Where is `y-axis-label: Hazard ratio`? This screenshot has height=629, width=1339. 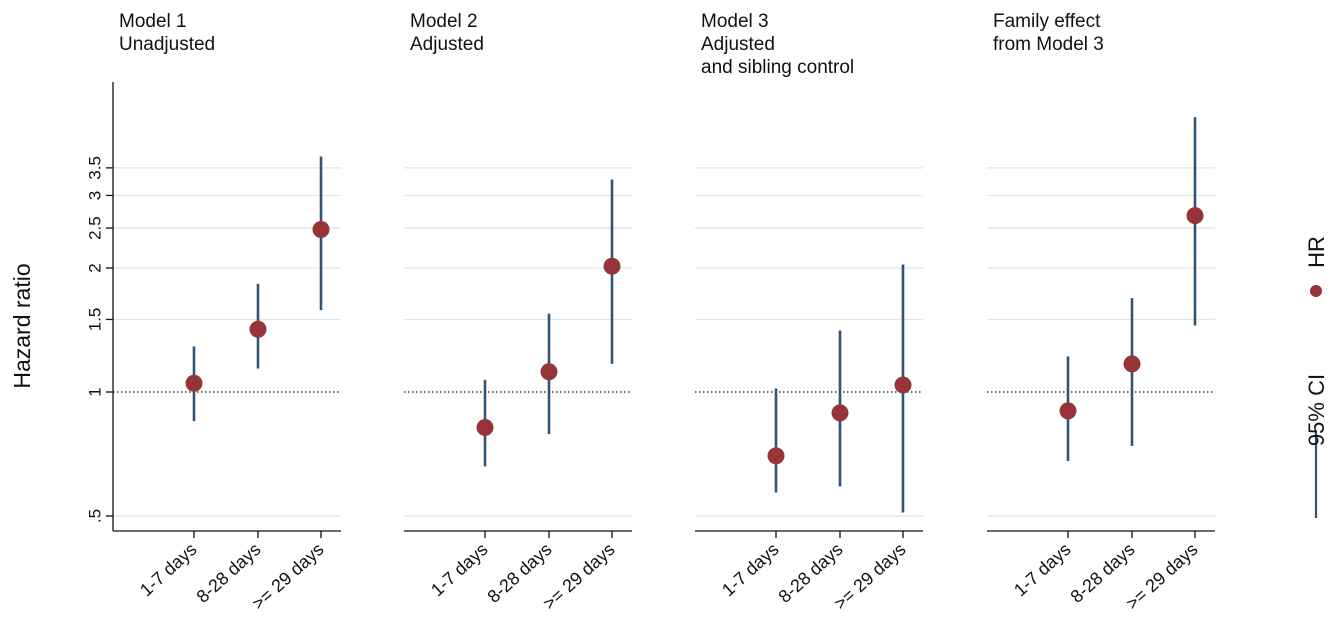 y-axis-label: Hazard ratio is located at coordinates (22, 325).